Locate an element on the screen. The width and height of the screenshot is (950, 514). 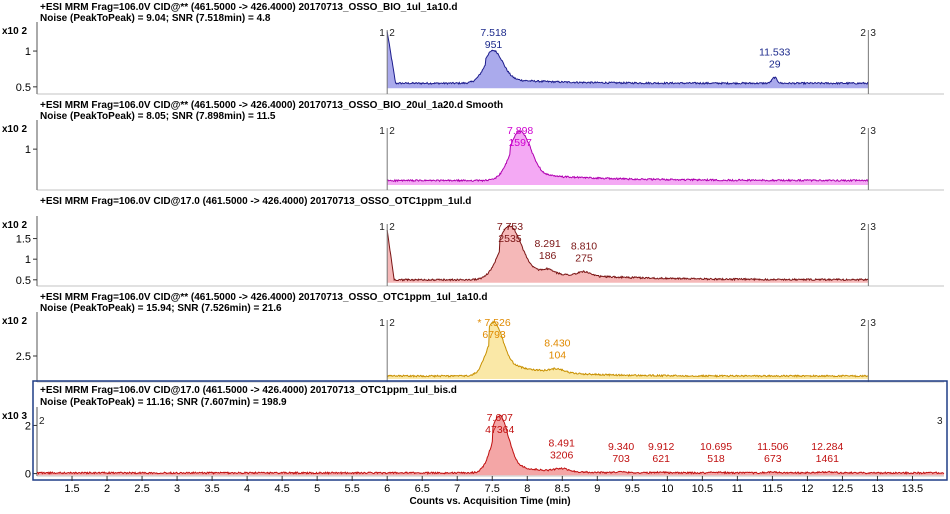
x-tick-label: 7 is located at coordinates (457, 489).